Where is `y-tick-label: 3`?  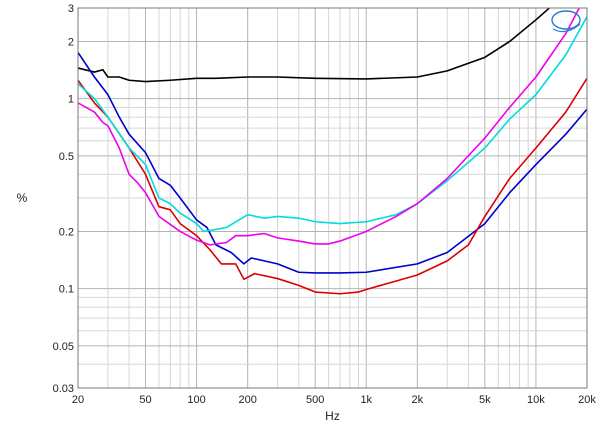
y-tick-label: 3 is located at coordinates (71, 9).